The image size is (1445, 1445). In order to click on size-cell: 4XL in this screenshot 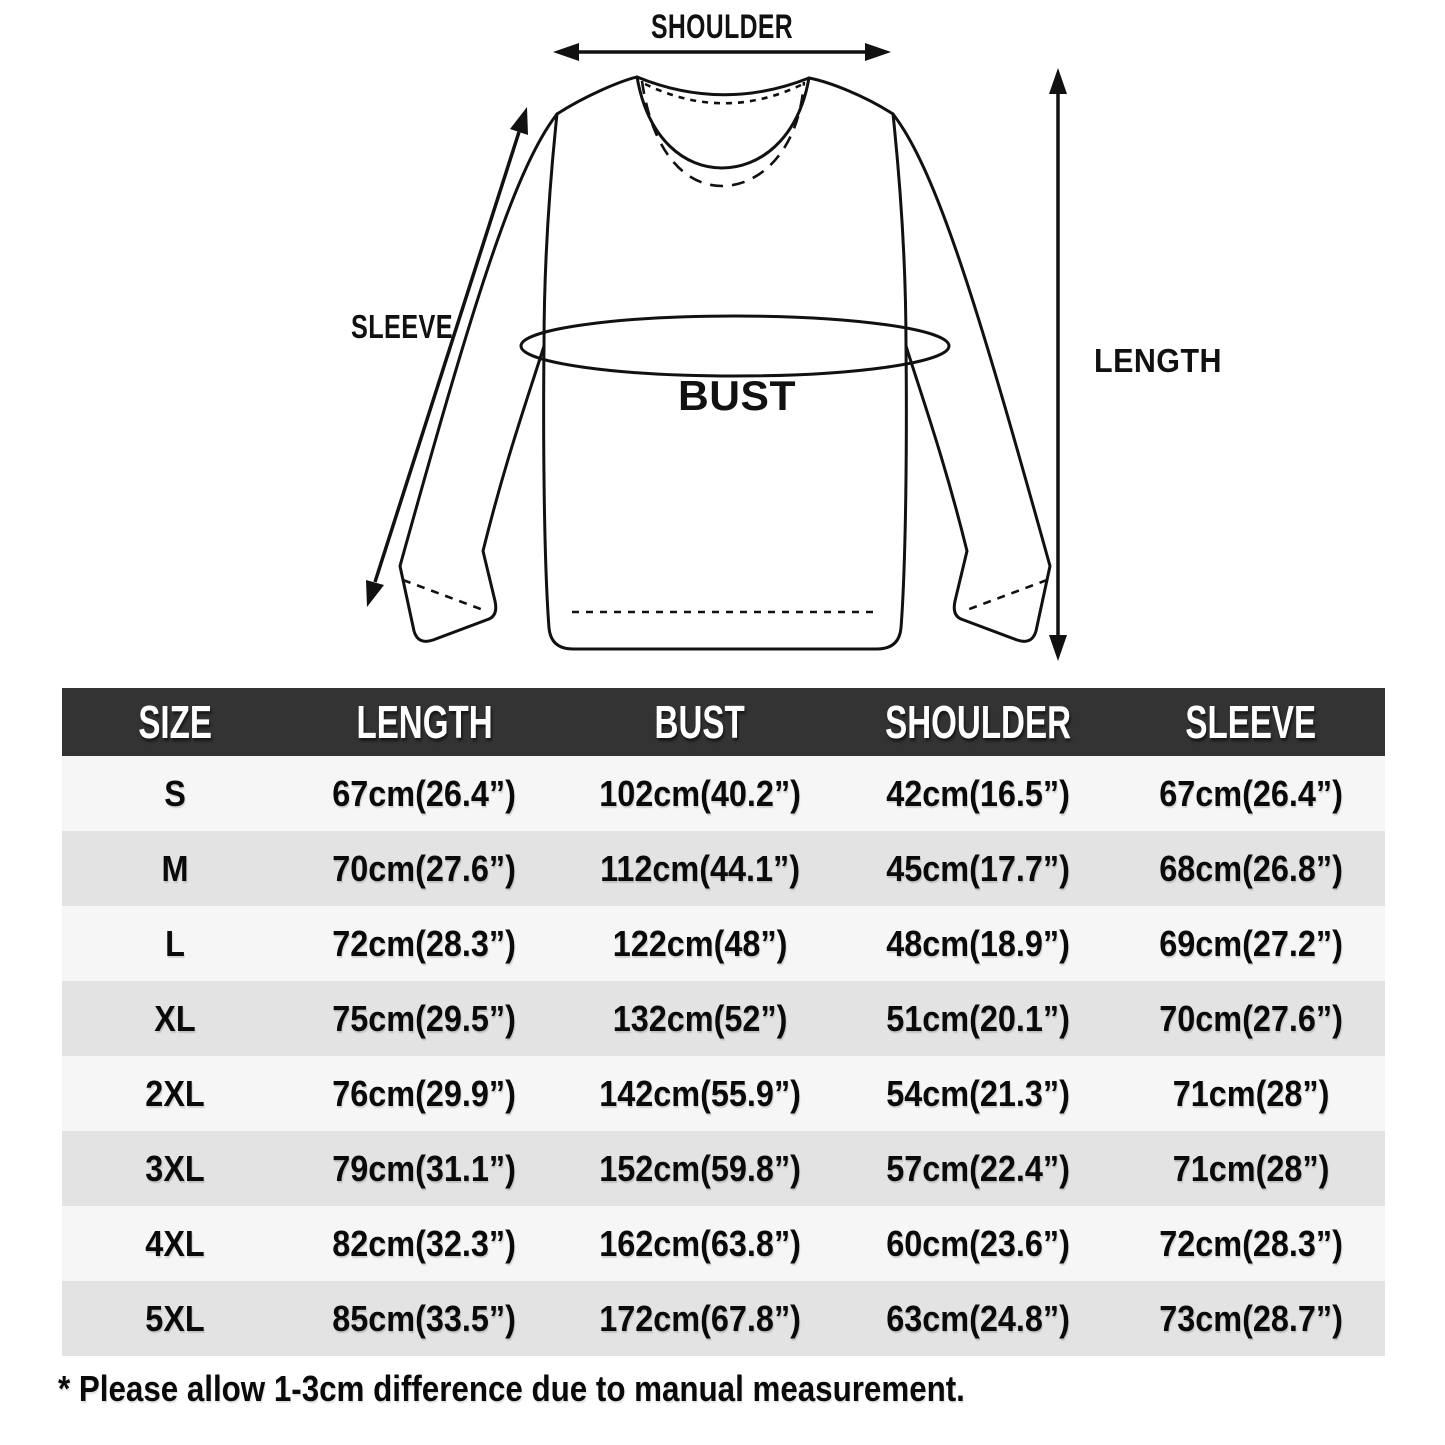, I will do `click(175, 1243)`.